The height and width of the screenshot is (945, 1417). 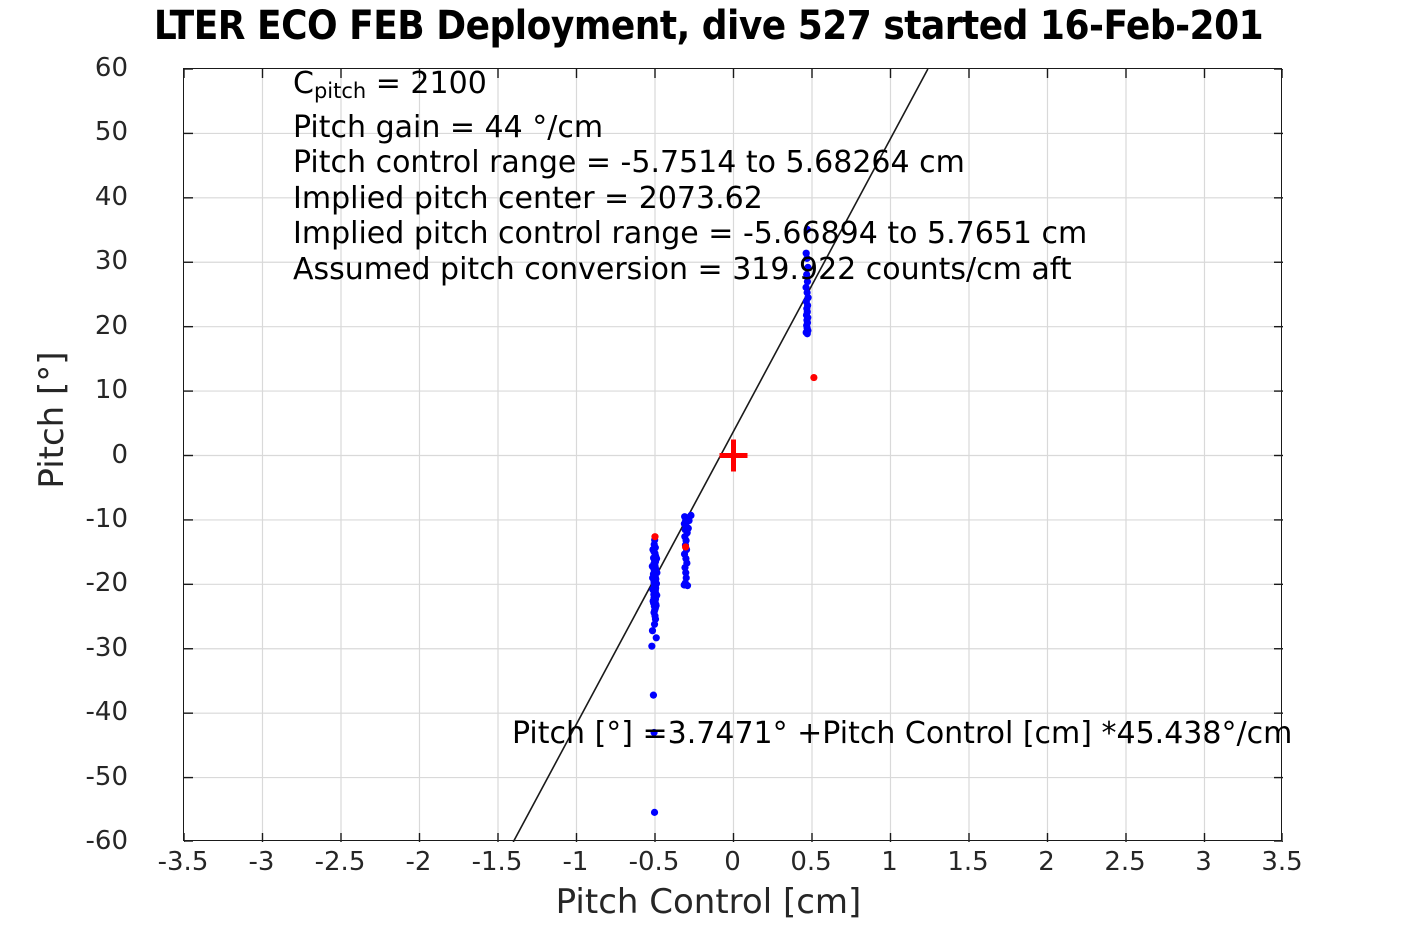 What do you see at coordinates (732, 862) in the screenshot?
I see `x-tick-label: 0` at bounding box center [732, 862].